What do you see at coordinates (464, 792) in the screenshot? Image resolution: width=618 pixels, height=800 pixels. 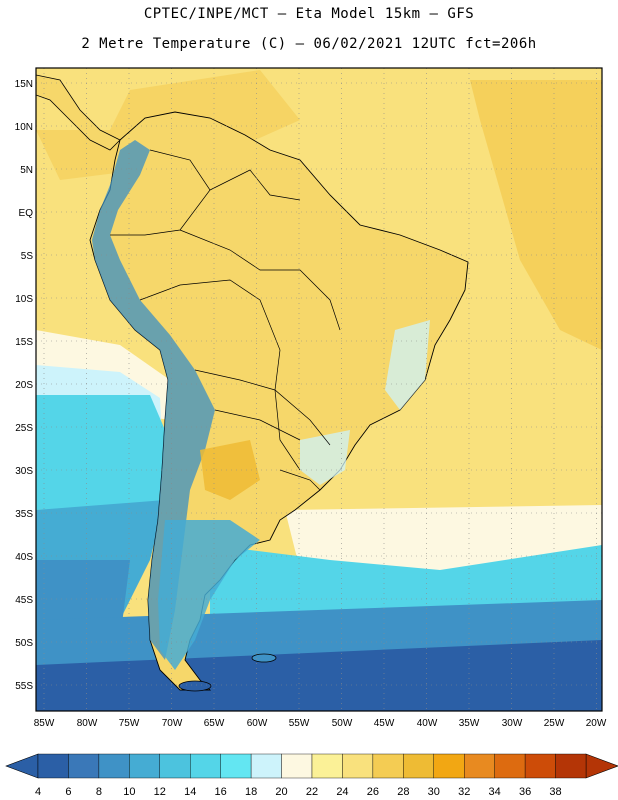 I see `colorbar-label: 32` at bounding box center [464, 792].